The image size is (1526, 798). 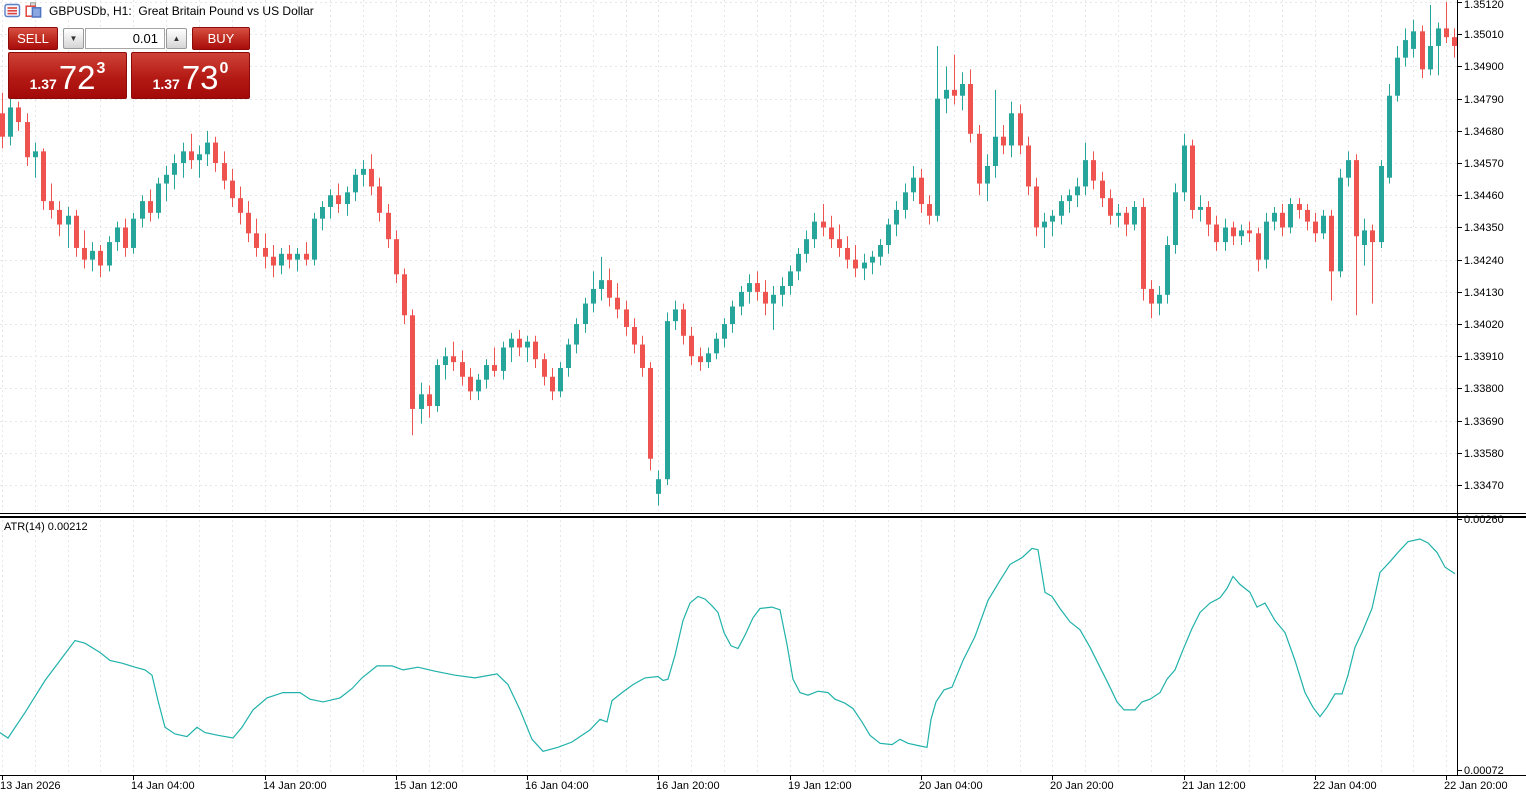 What do you see at coordinates (221, 38) in the screenshot?
I see `buy-button: BUY` at bounding box center [221, 38].